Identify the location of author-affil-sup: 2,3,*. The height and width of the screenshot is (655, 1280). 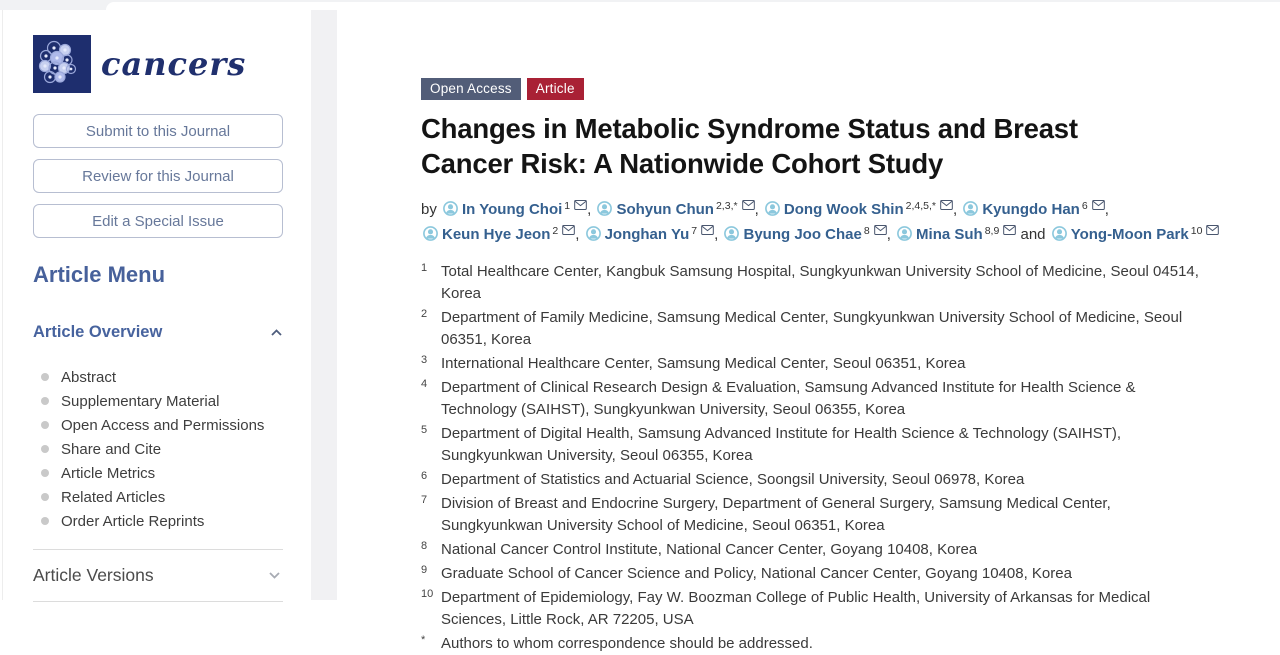
(726, 206).